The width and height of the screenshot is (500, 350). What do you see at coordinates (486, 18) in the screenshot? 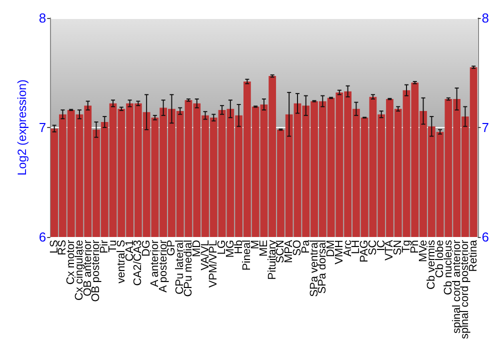
I see `y2-tick-label: 8` at bounding box center [486, 18].